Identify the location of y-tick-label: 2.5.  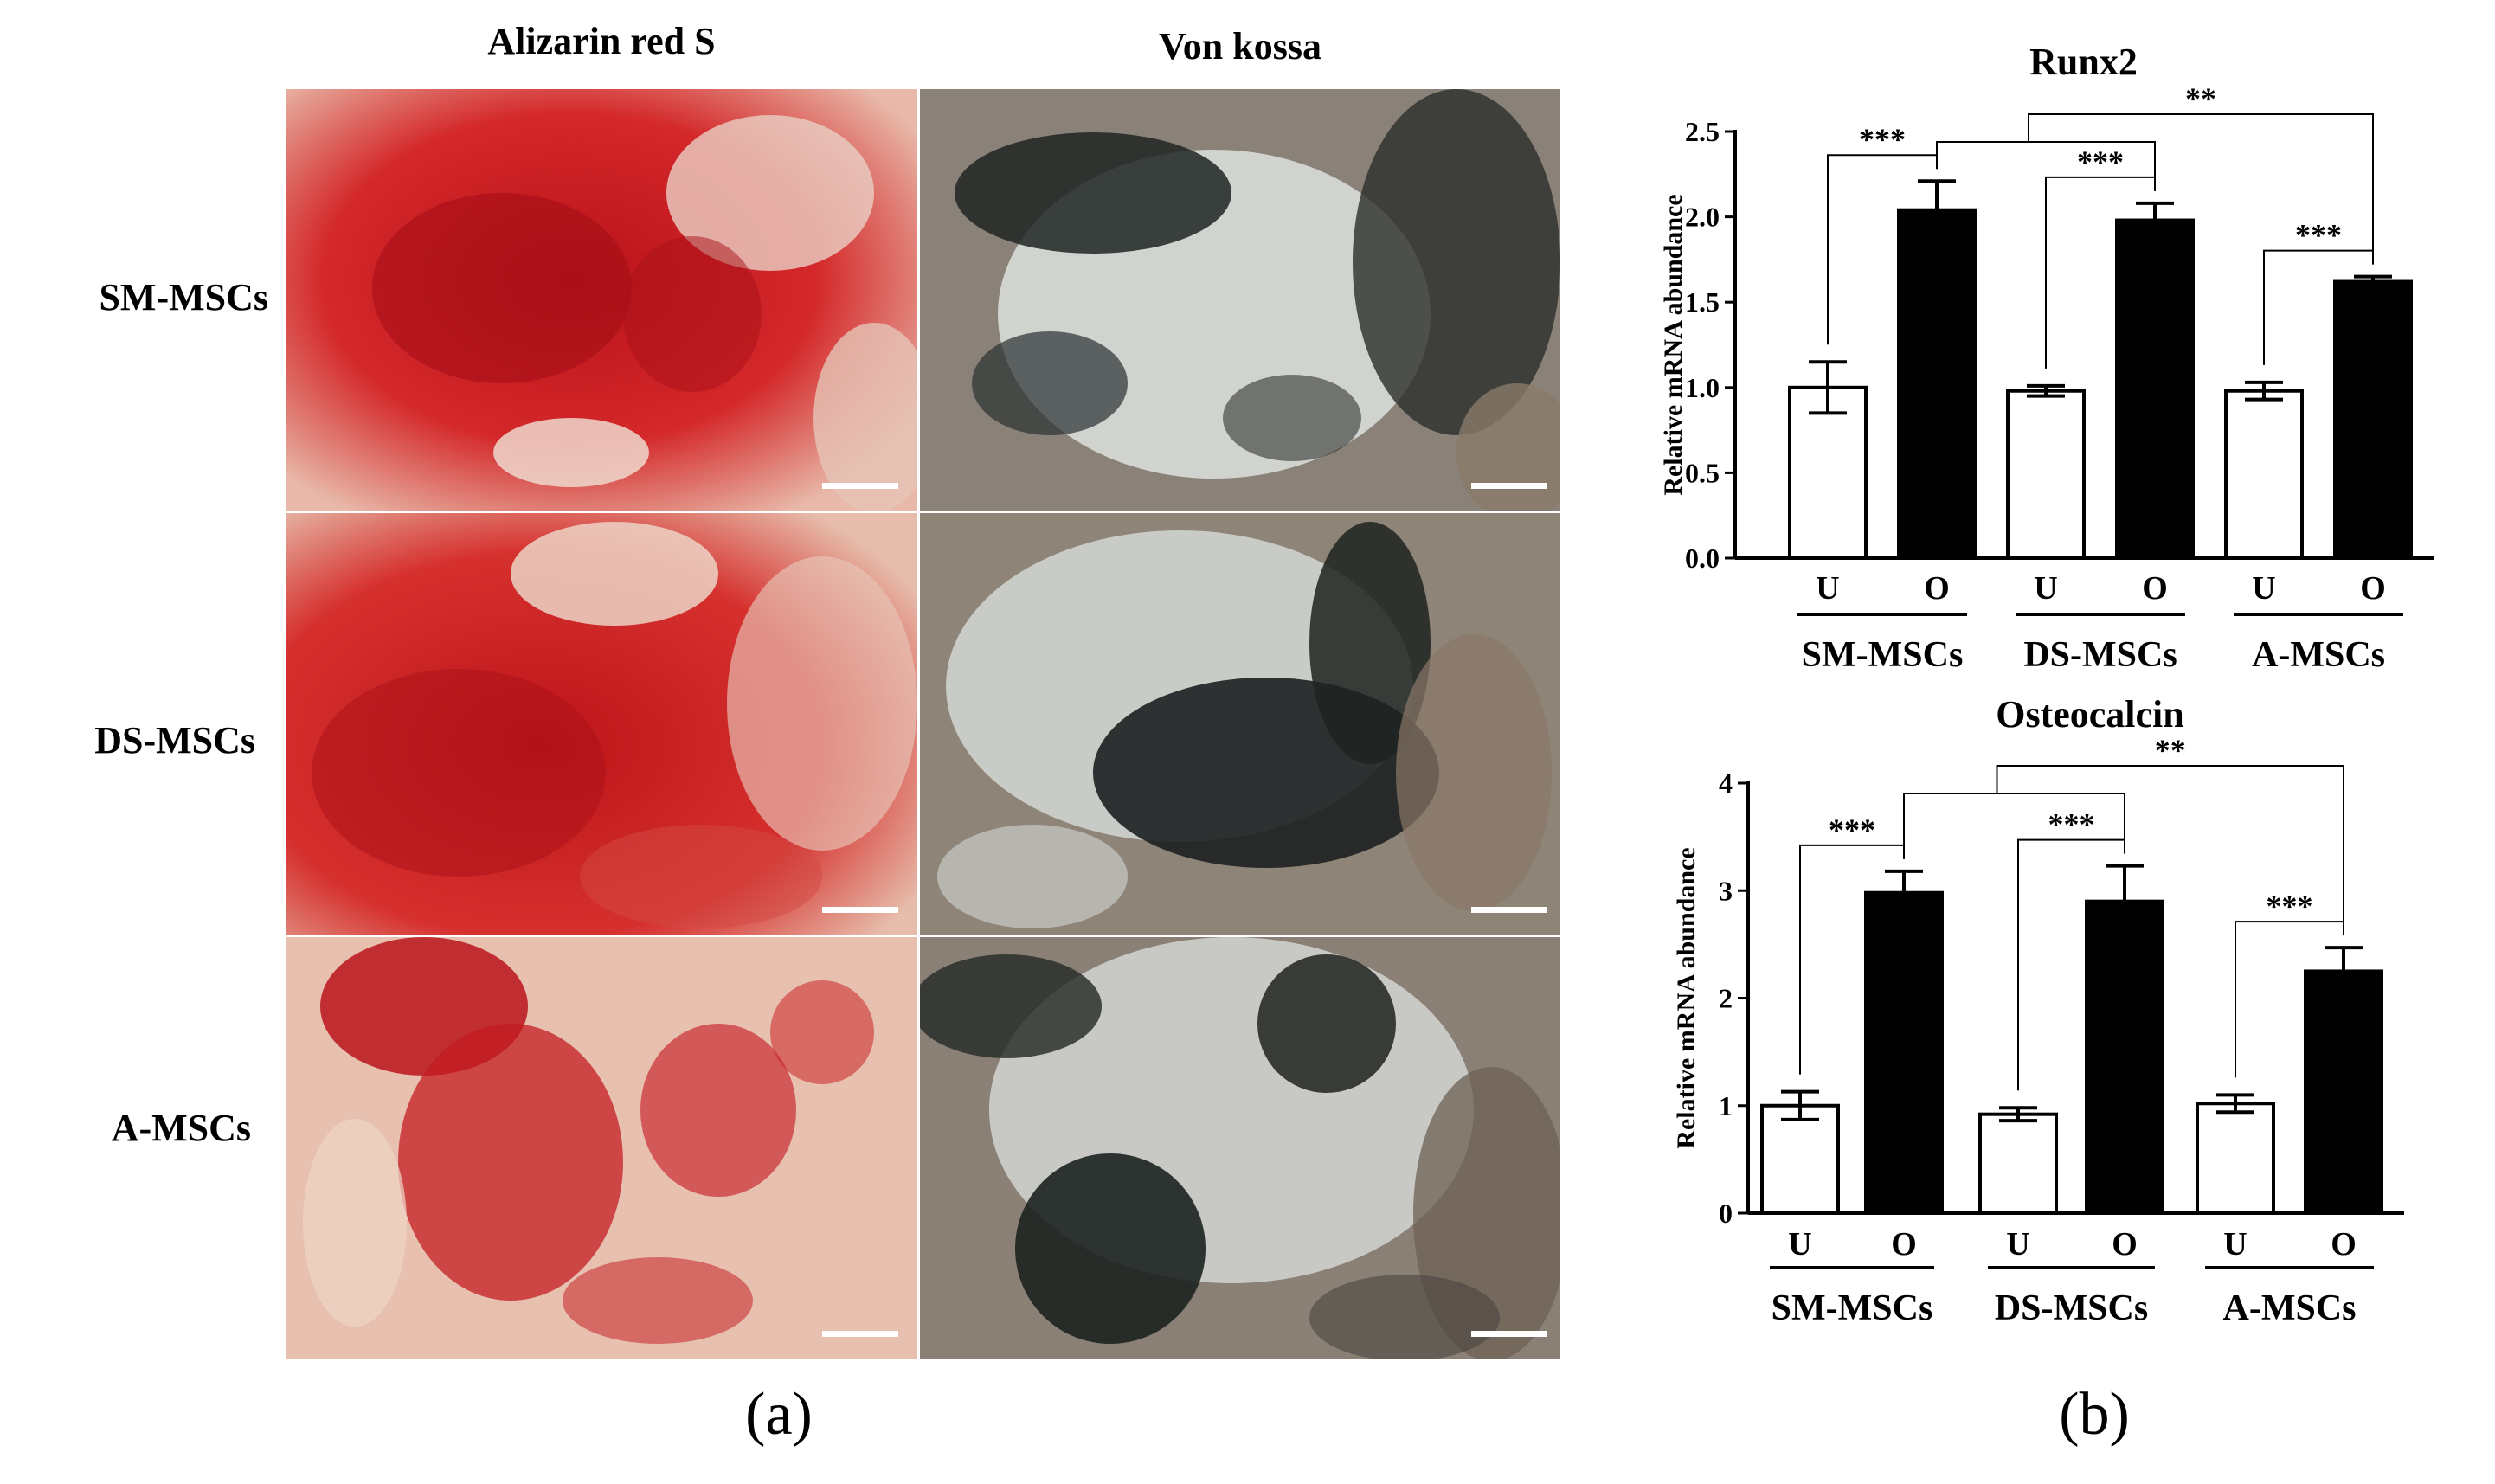
(1703, 131).